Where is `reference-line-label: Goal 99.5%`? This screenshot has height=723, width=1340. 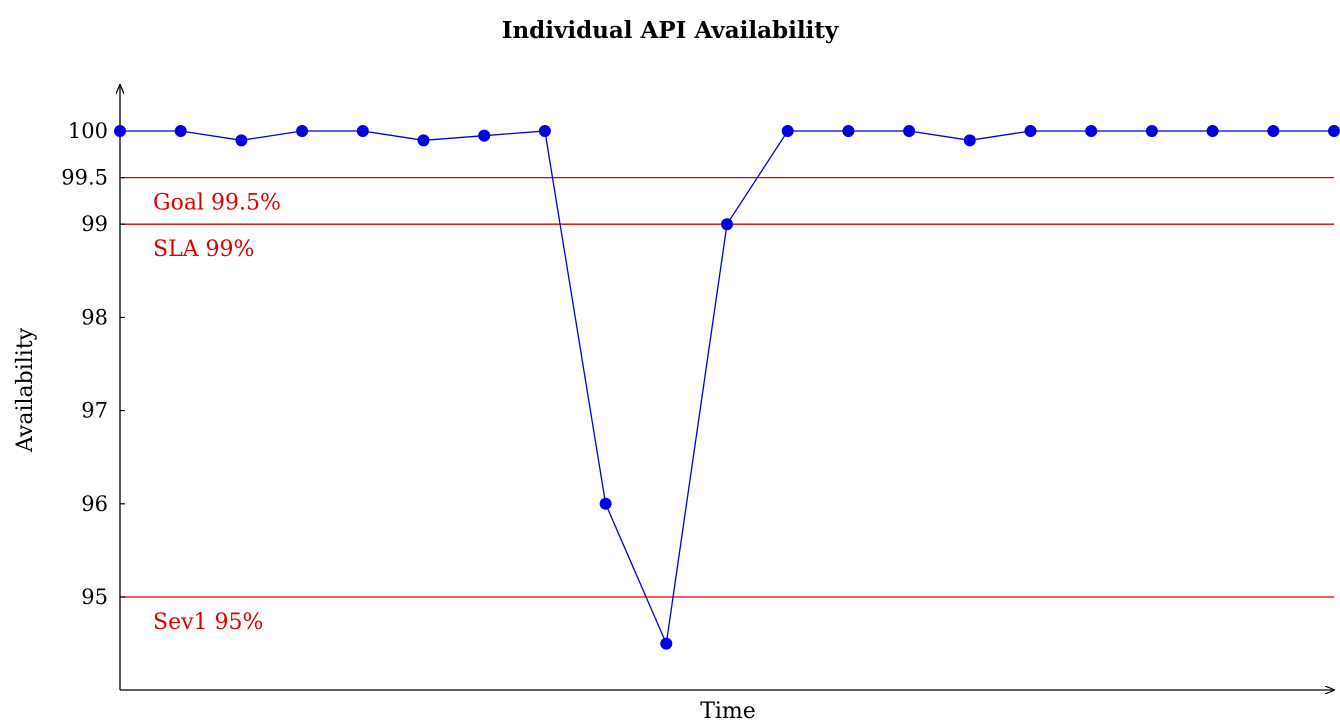
reference-line-label: Goal 99.5% is located at coordinates (217, 203).